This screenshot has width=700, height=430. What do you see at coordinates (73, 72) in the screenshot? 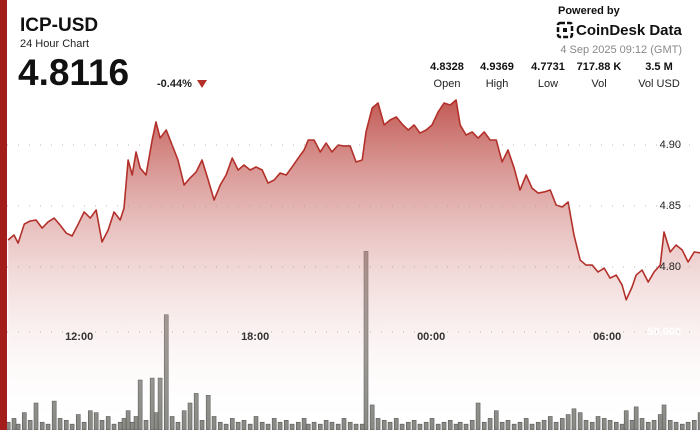
I see `price: 4.8116` at bounding box center [73, 72].